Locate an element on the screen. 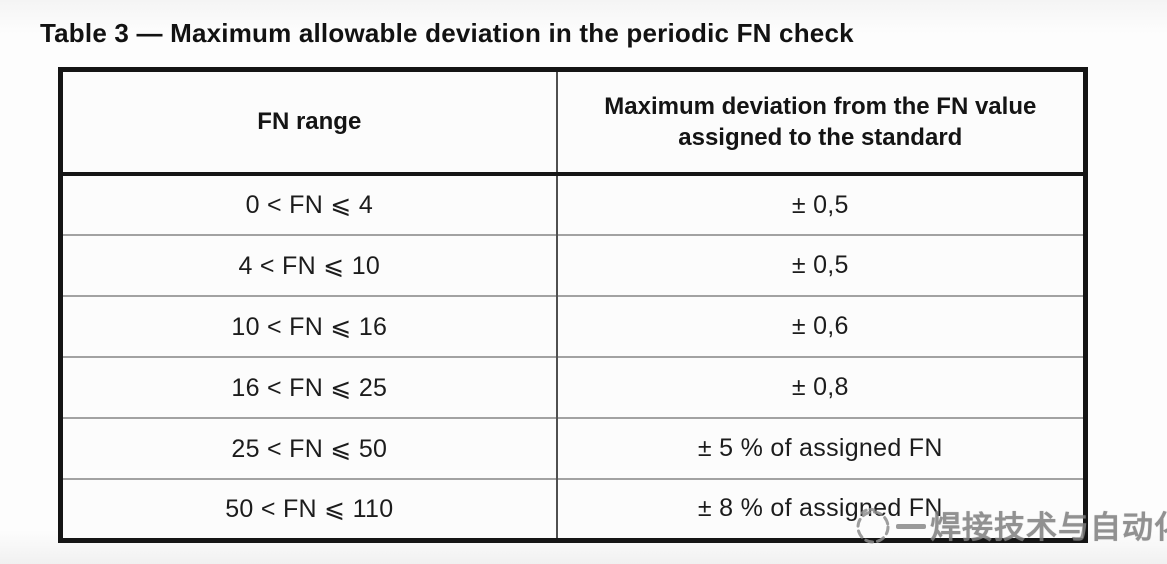 The image size is (1167, 564). column-header-fn-range: FN range is located at coordinates (309, 121).